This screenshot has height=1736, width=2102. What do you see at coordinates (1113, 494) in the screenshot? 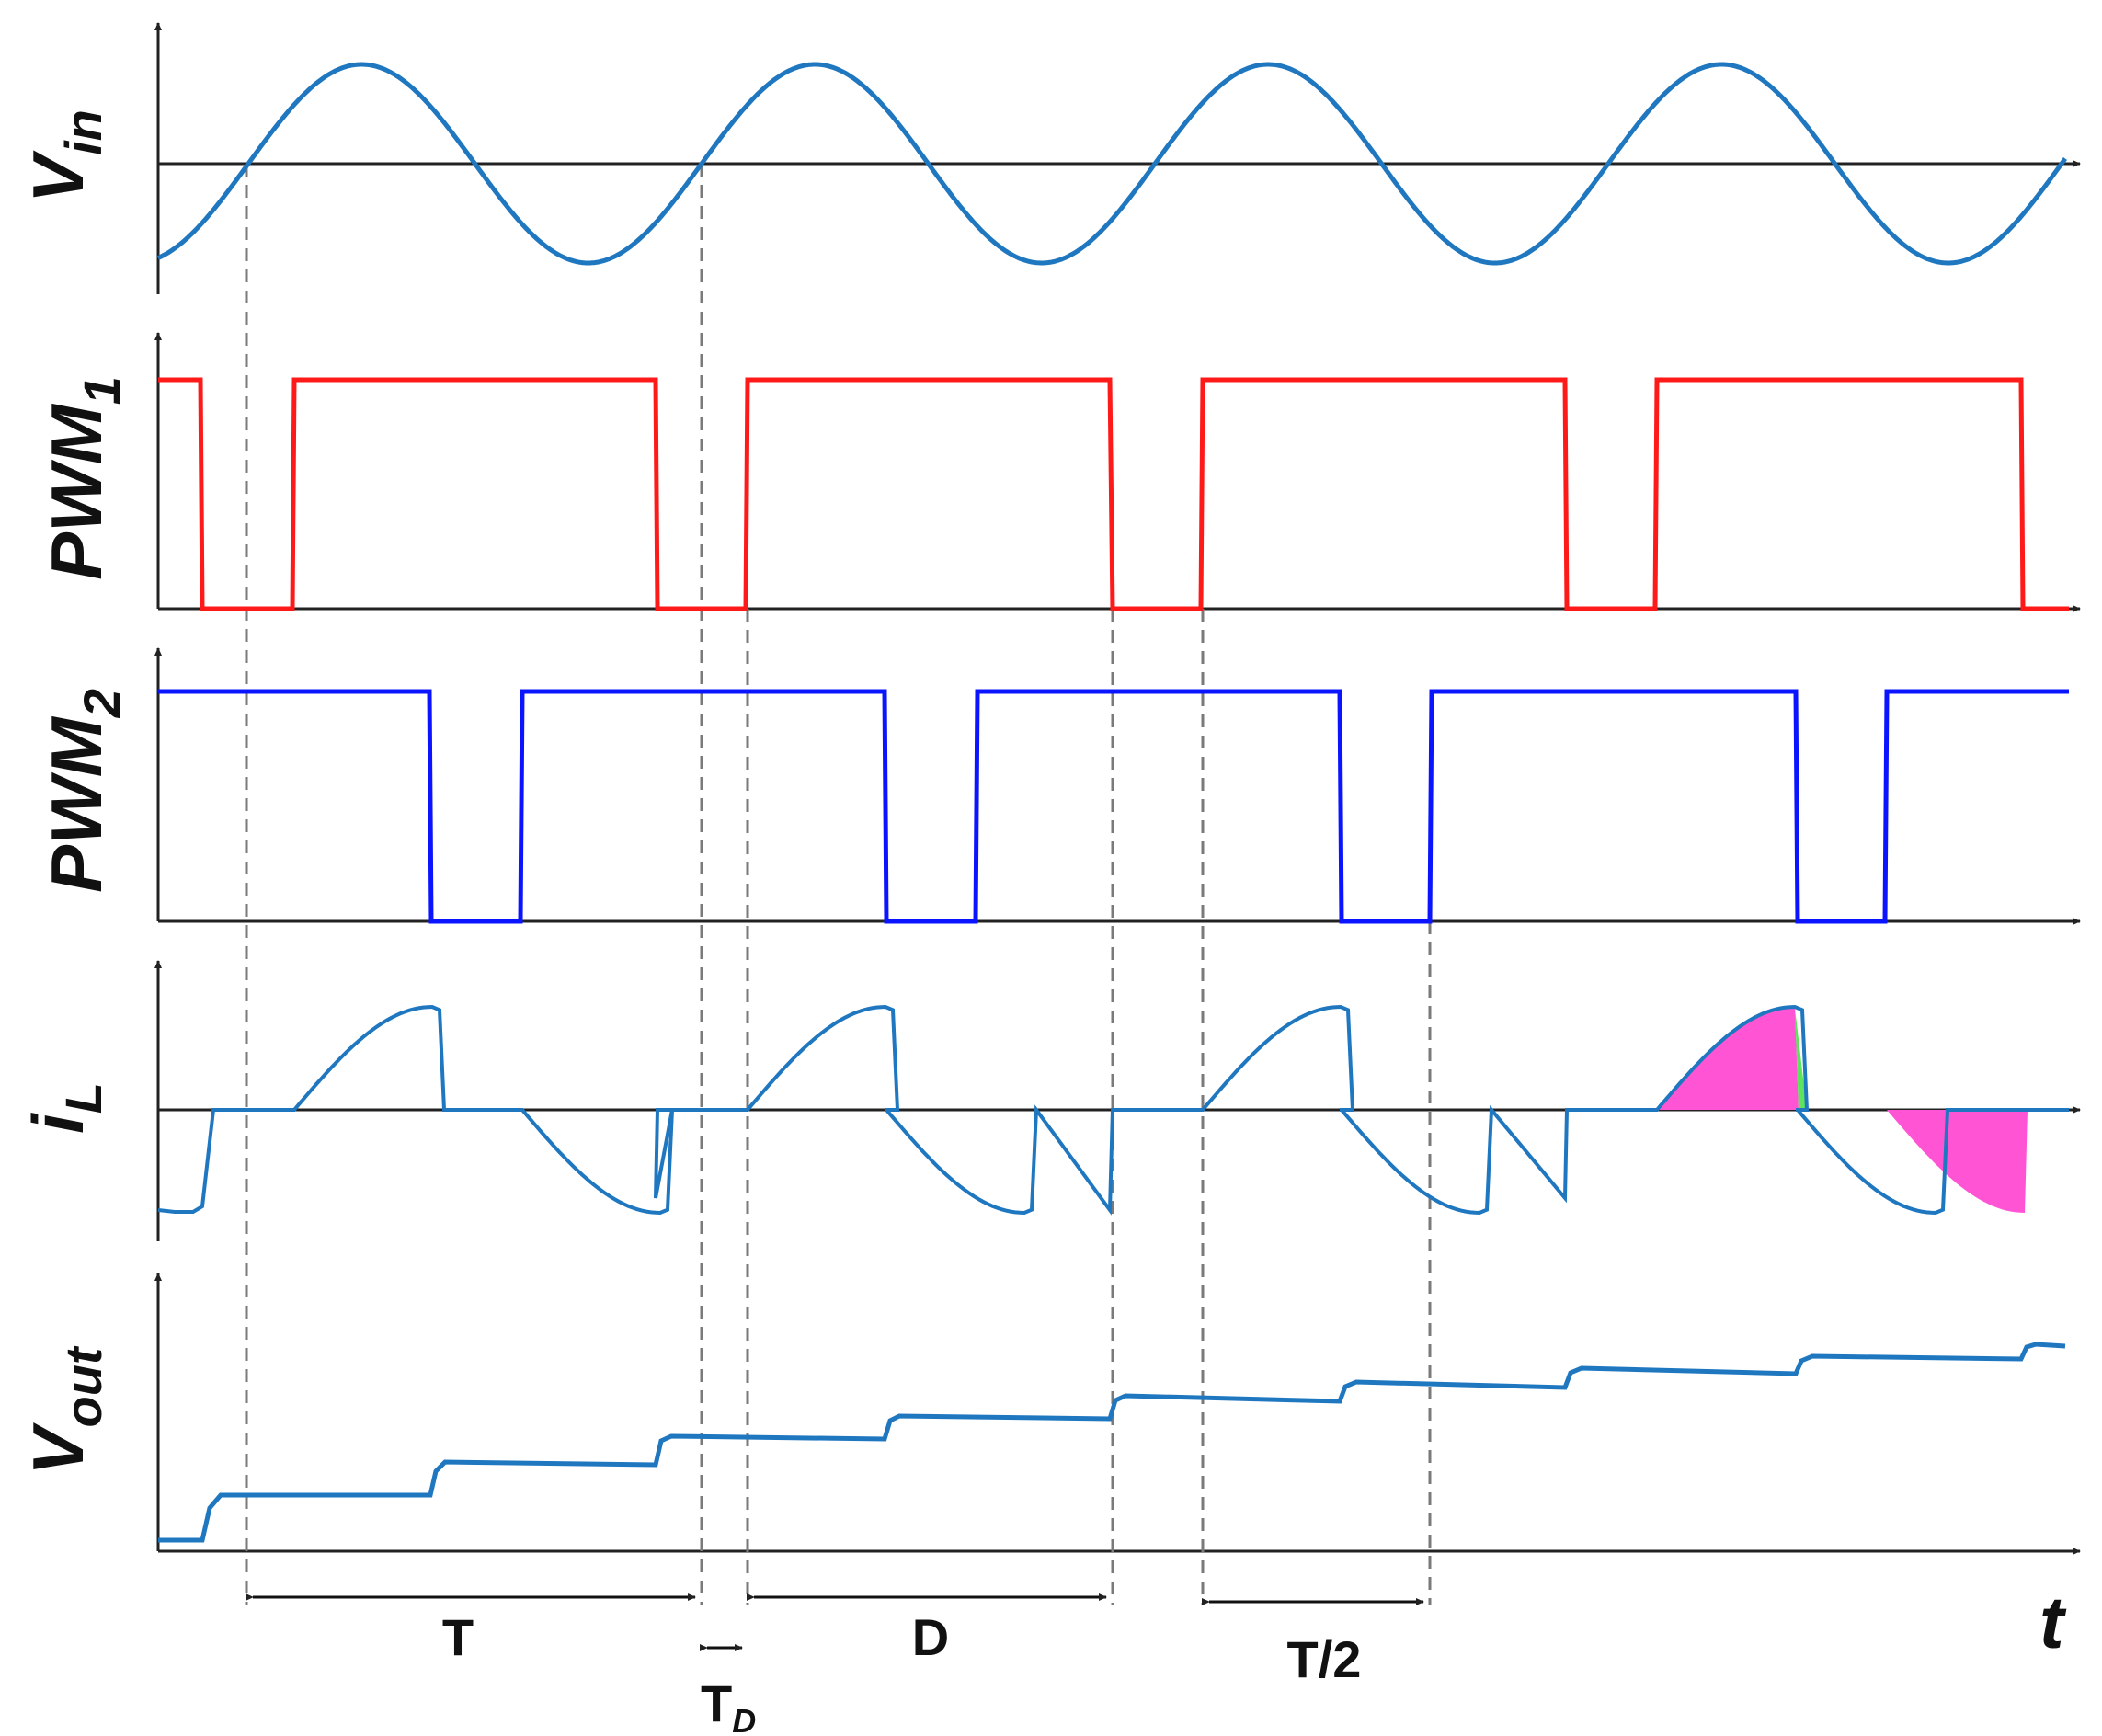
I see `pwm1-waveform` at bounding box center [1113, 494].